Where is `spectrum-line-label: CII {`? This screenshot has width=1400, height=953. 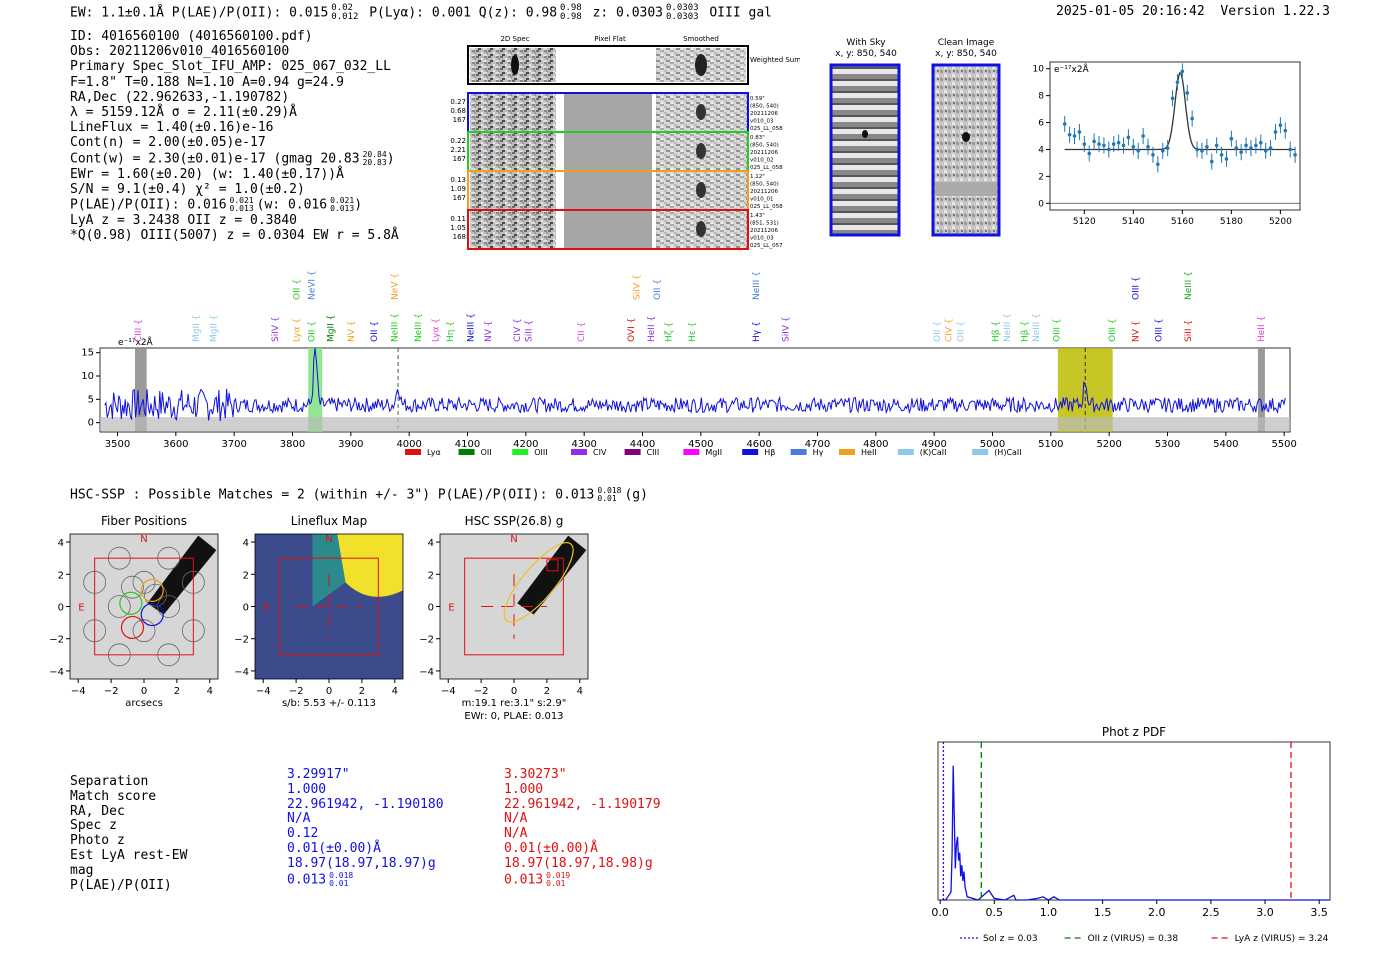 spectrum-line-label: CII { is located at coordinates (582, 332).